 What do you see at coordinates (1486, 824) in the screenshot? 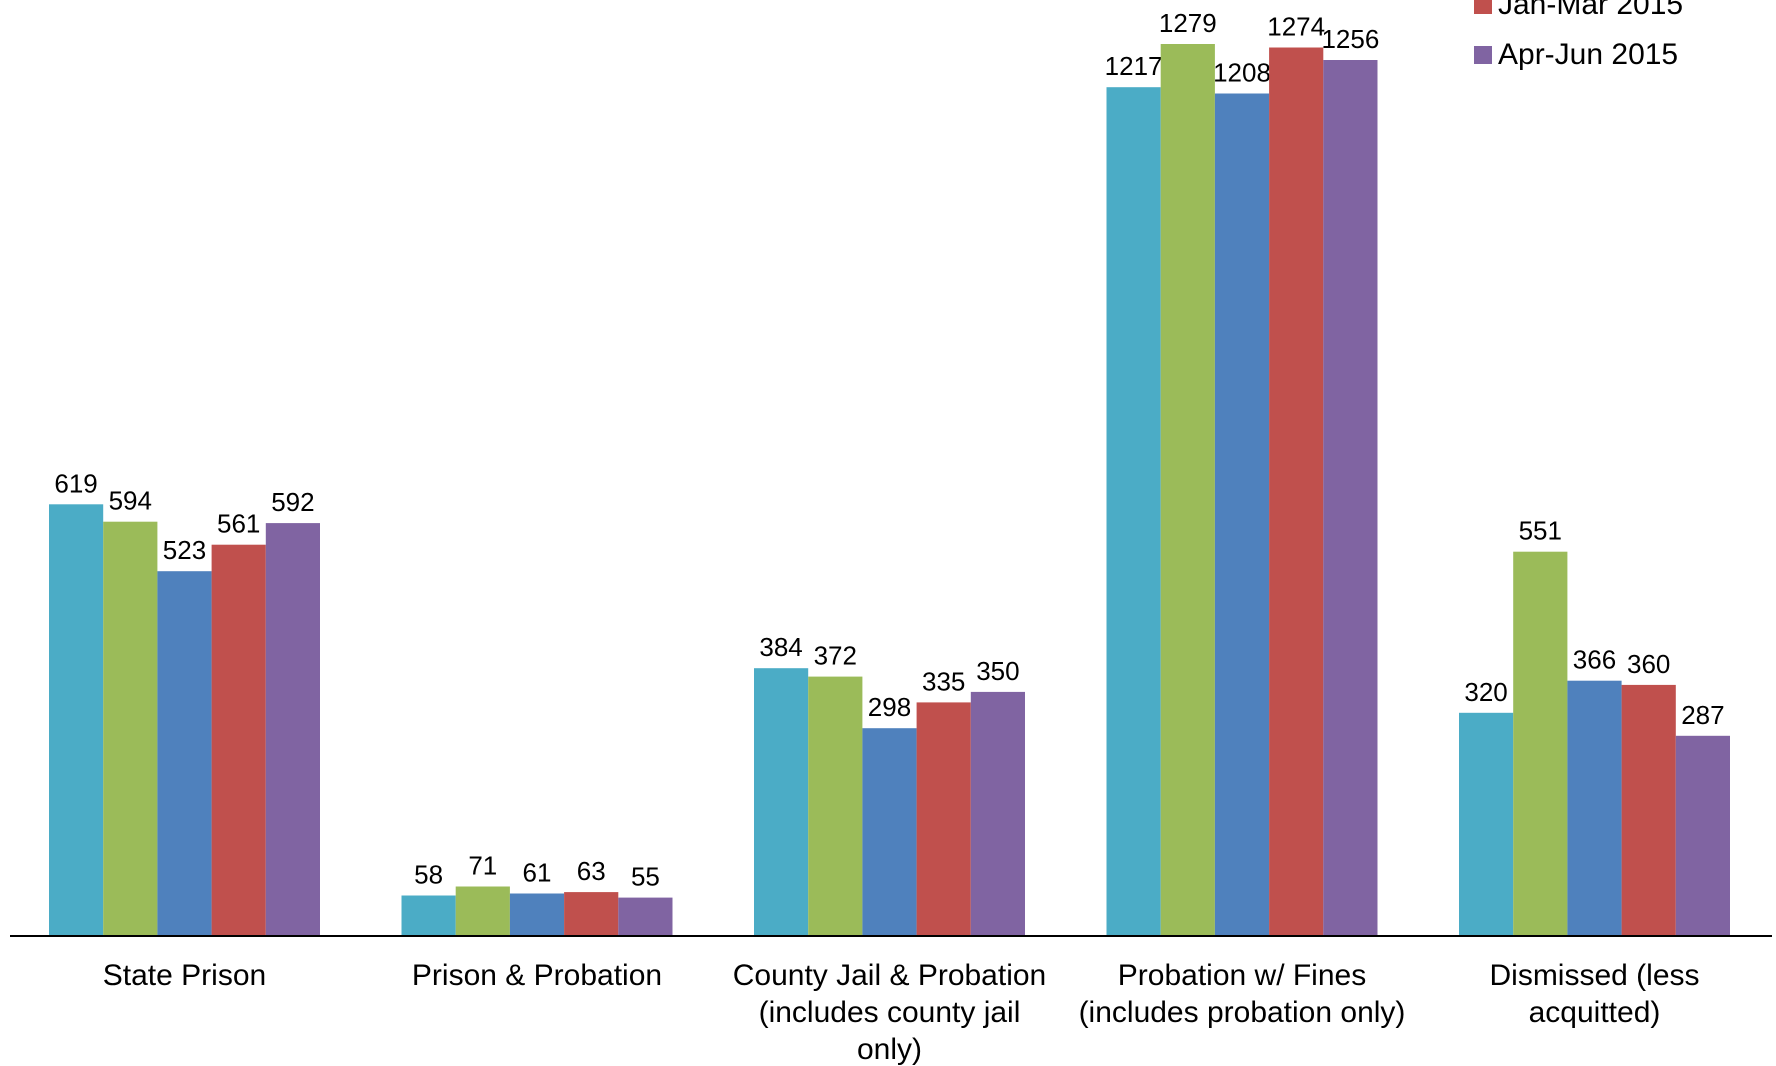
I see `bar-s0-c4` at bounding box center [1486, 824].